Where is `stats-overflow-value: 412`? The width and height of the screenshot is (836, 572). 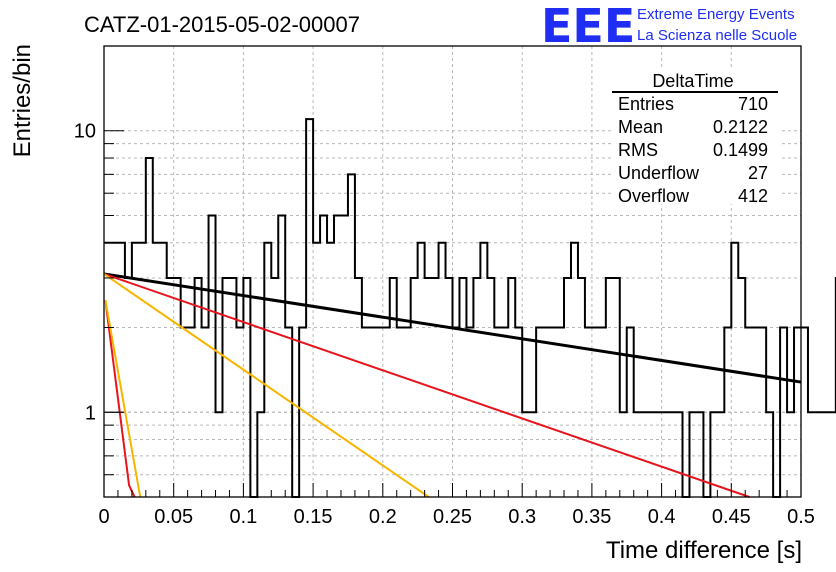
stats-overflow-value: 412 is located at coordinates (753, 196).